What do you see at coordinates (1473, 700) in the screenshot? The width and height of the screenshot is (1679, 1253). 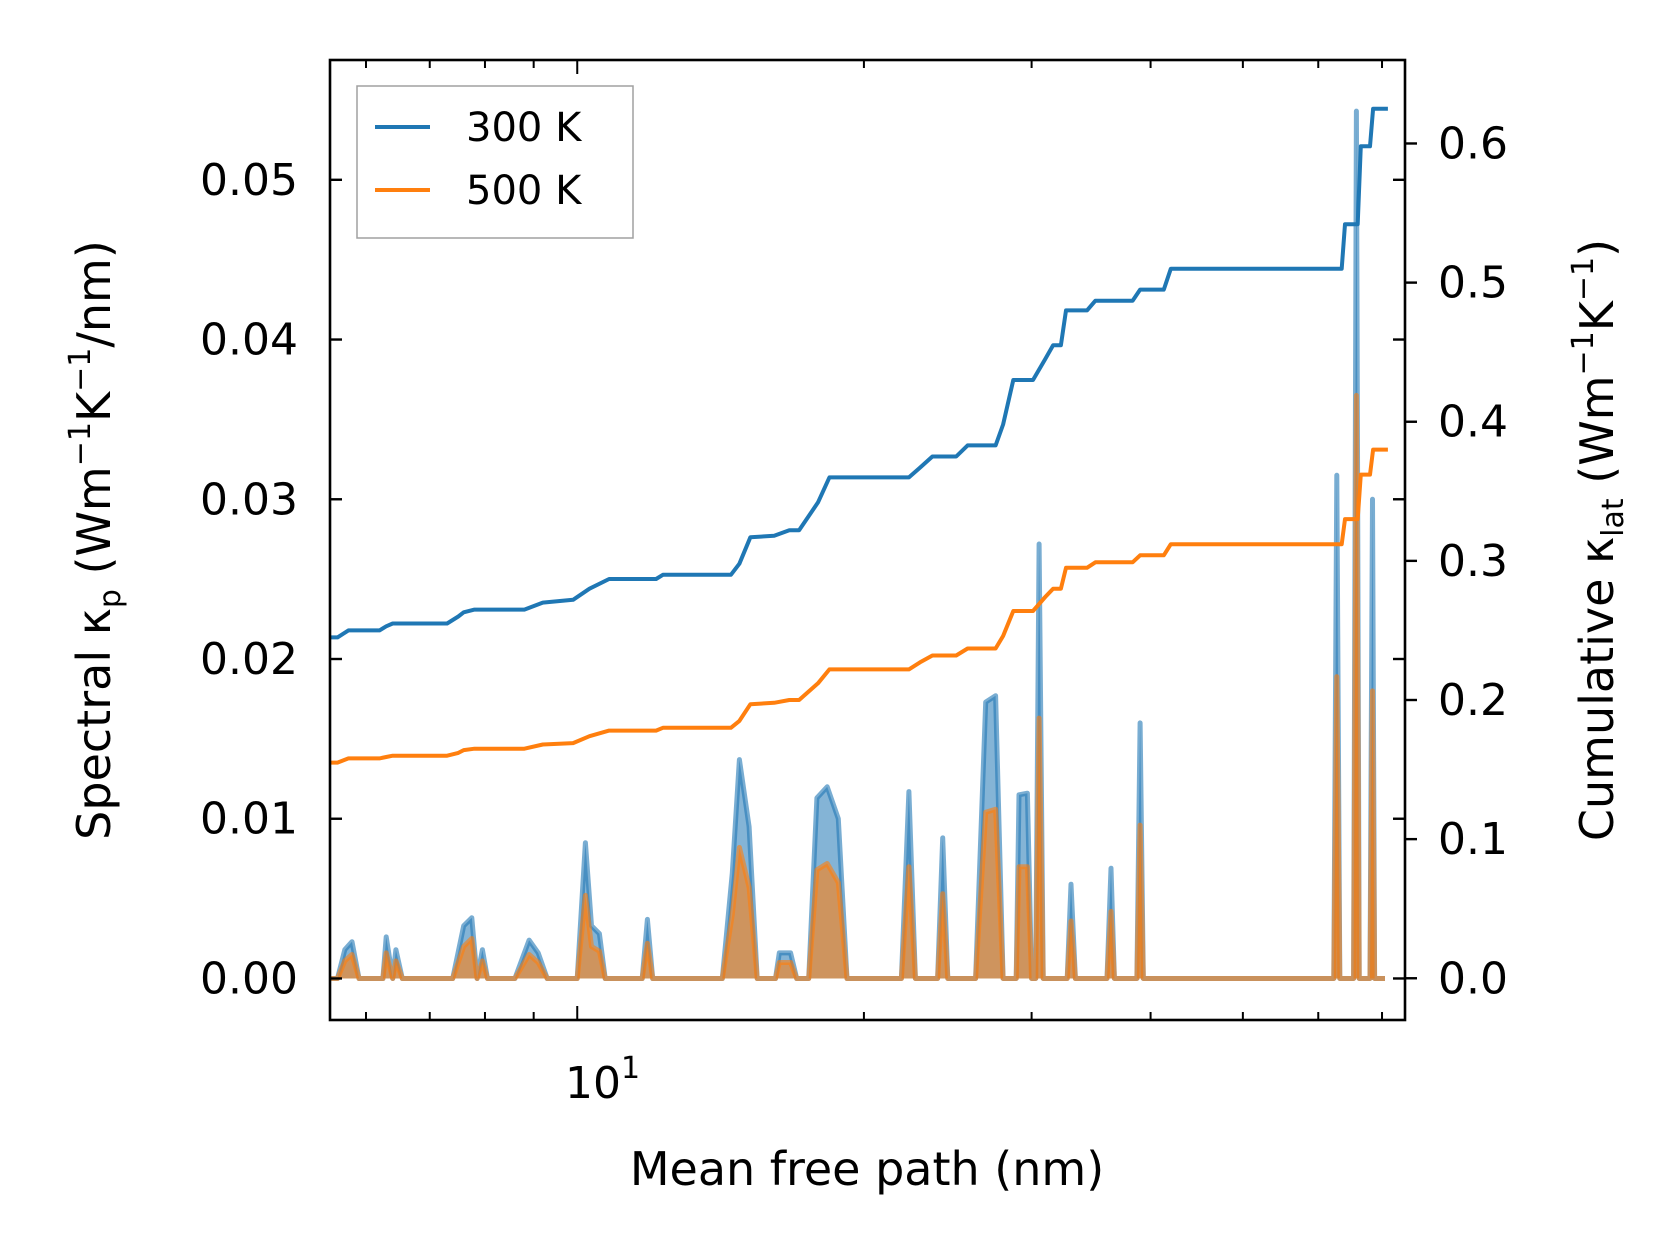 I see `right-y-tick-label: 0.2` at bounding box center [1473, 700].